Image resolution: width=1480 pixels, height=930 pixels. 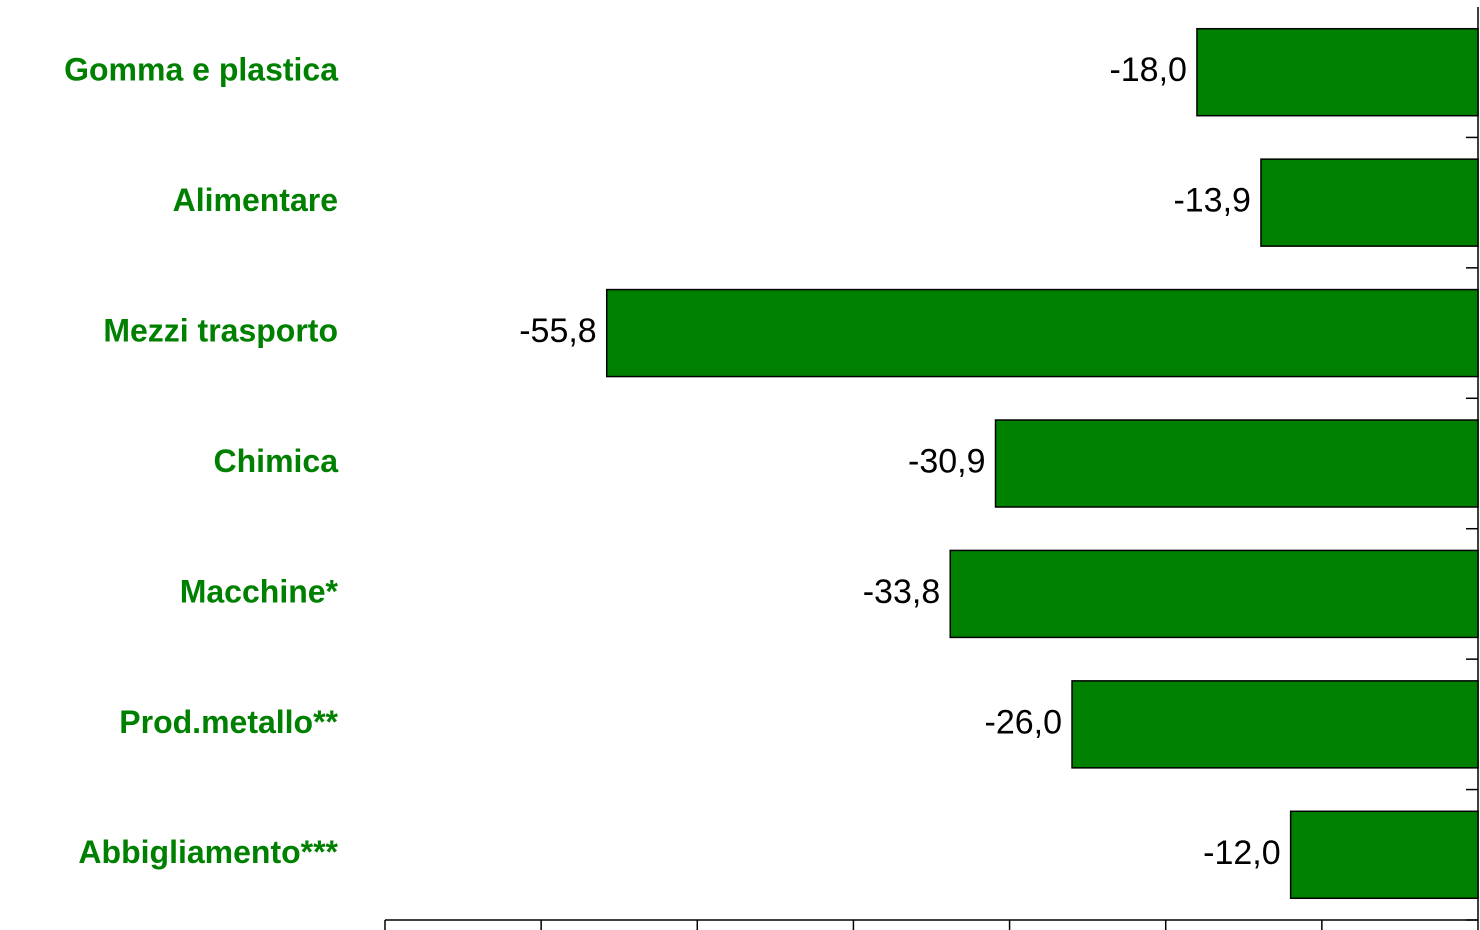 What do you see at coordinates (1242, 853) in the screenshot?
I see `data-label: -12,0` at bounding box center [1242, 853].